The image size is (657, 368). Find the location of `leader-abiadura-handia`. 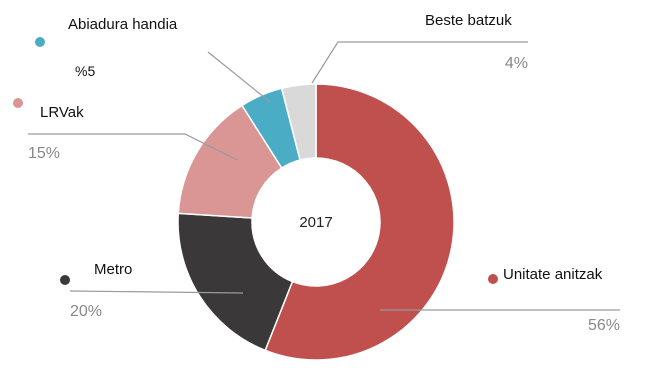

leader-abiadura-handia is located at coordinates (239, 77).